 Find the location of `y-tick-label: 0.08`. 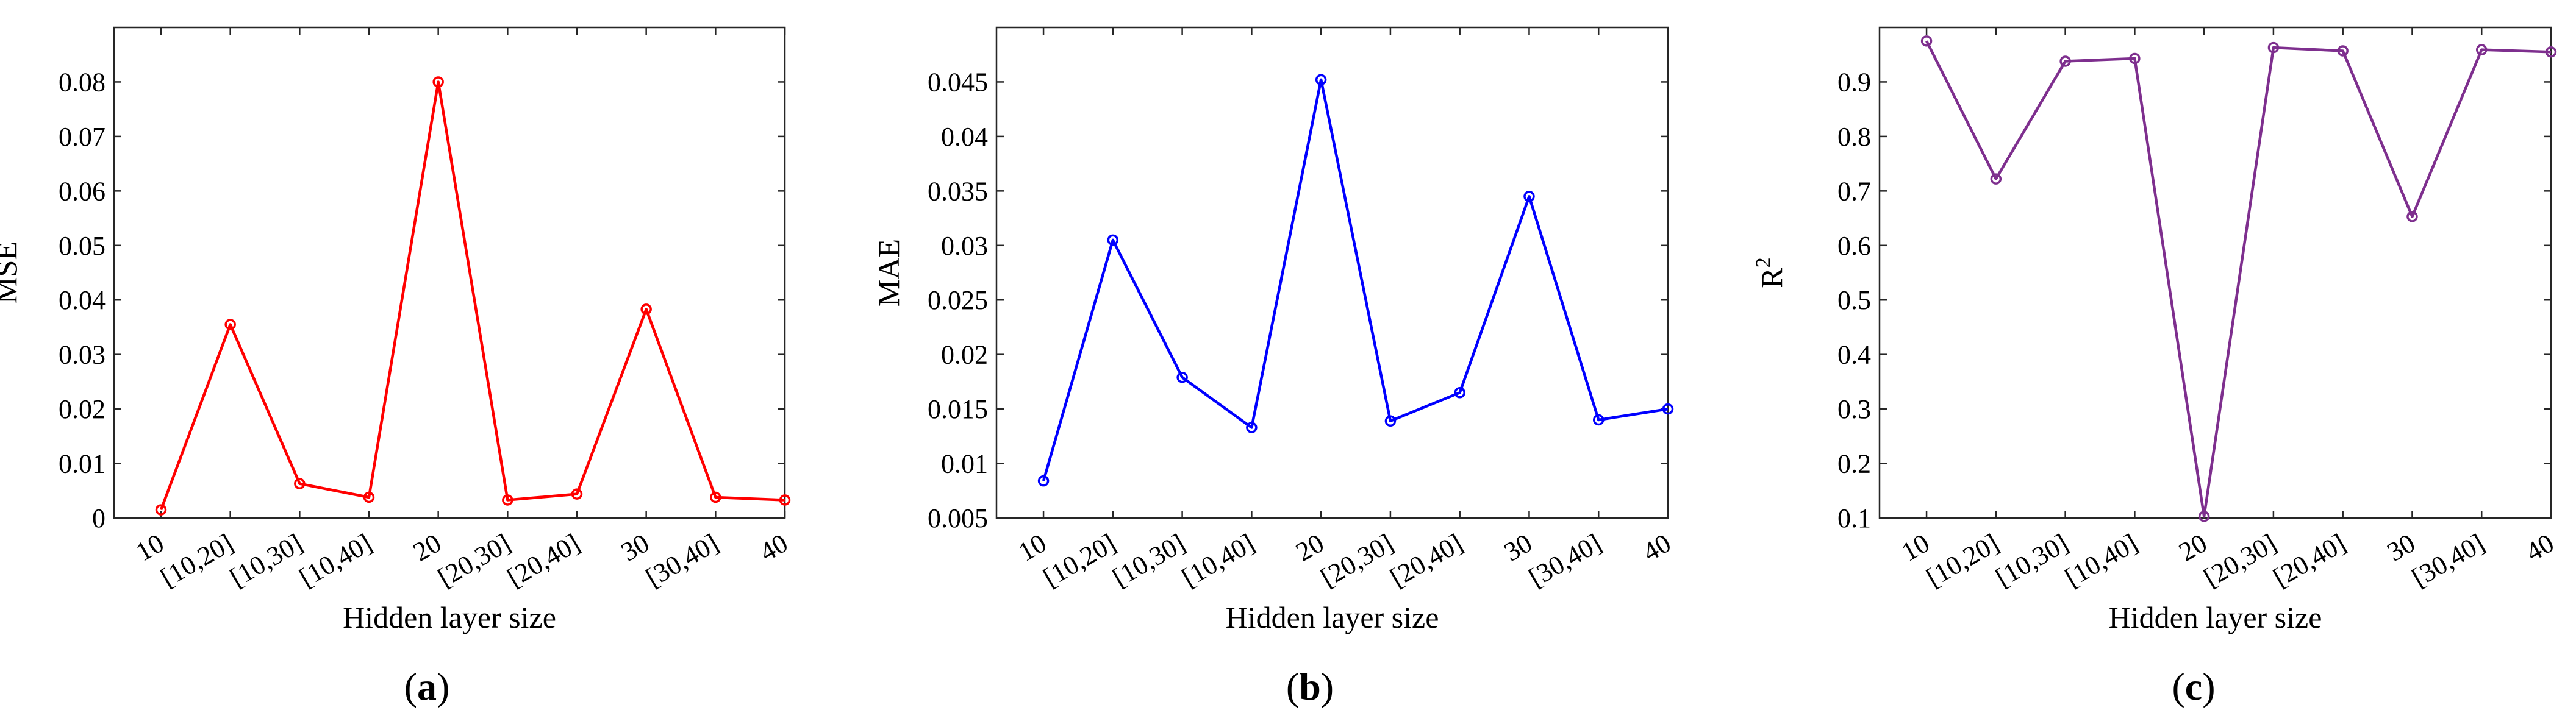

y-tick-label: 0.08 is located at coordinates (82, 82).